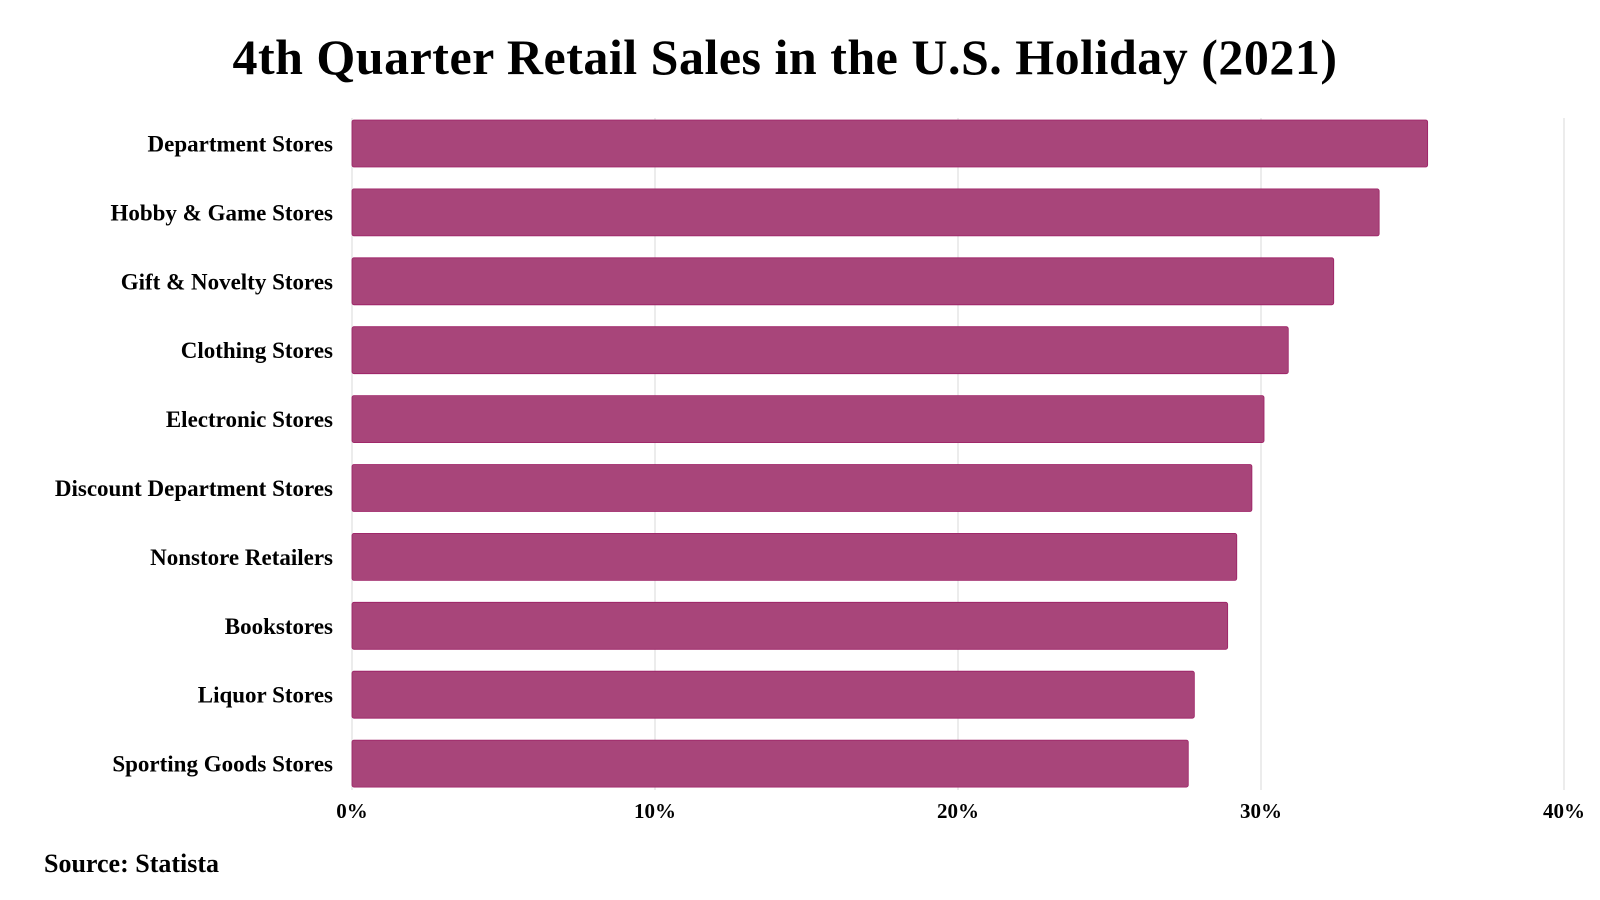 The width and height of the screenshot is (1600, 900). Describe the element at coordinates (221, 212) in the screenshot. I see `category-label: Hobby & Game Stores` at that location.